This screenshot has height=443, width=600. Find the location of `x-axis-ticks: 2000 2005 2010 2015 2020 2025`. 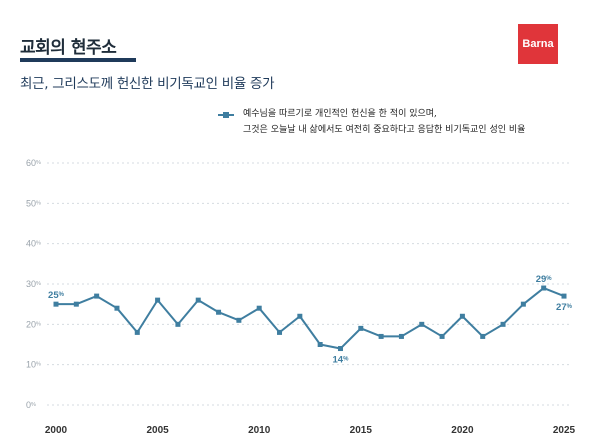

x-axis-ticks: 2000 2005 2010 2015 2020 2025 is located at coordinates (310, 430).